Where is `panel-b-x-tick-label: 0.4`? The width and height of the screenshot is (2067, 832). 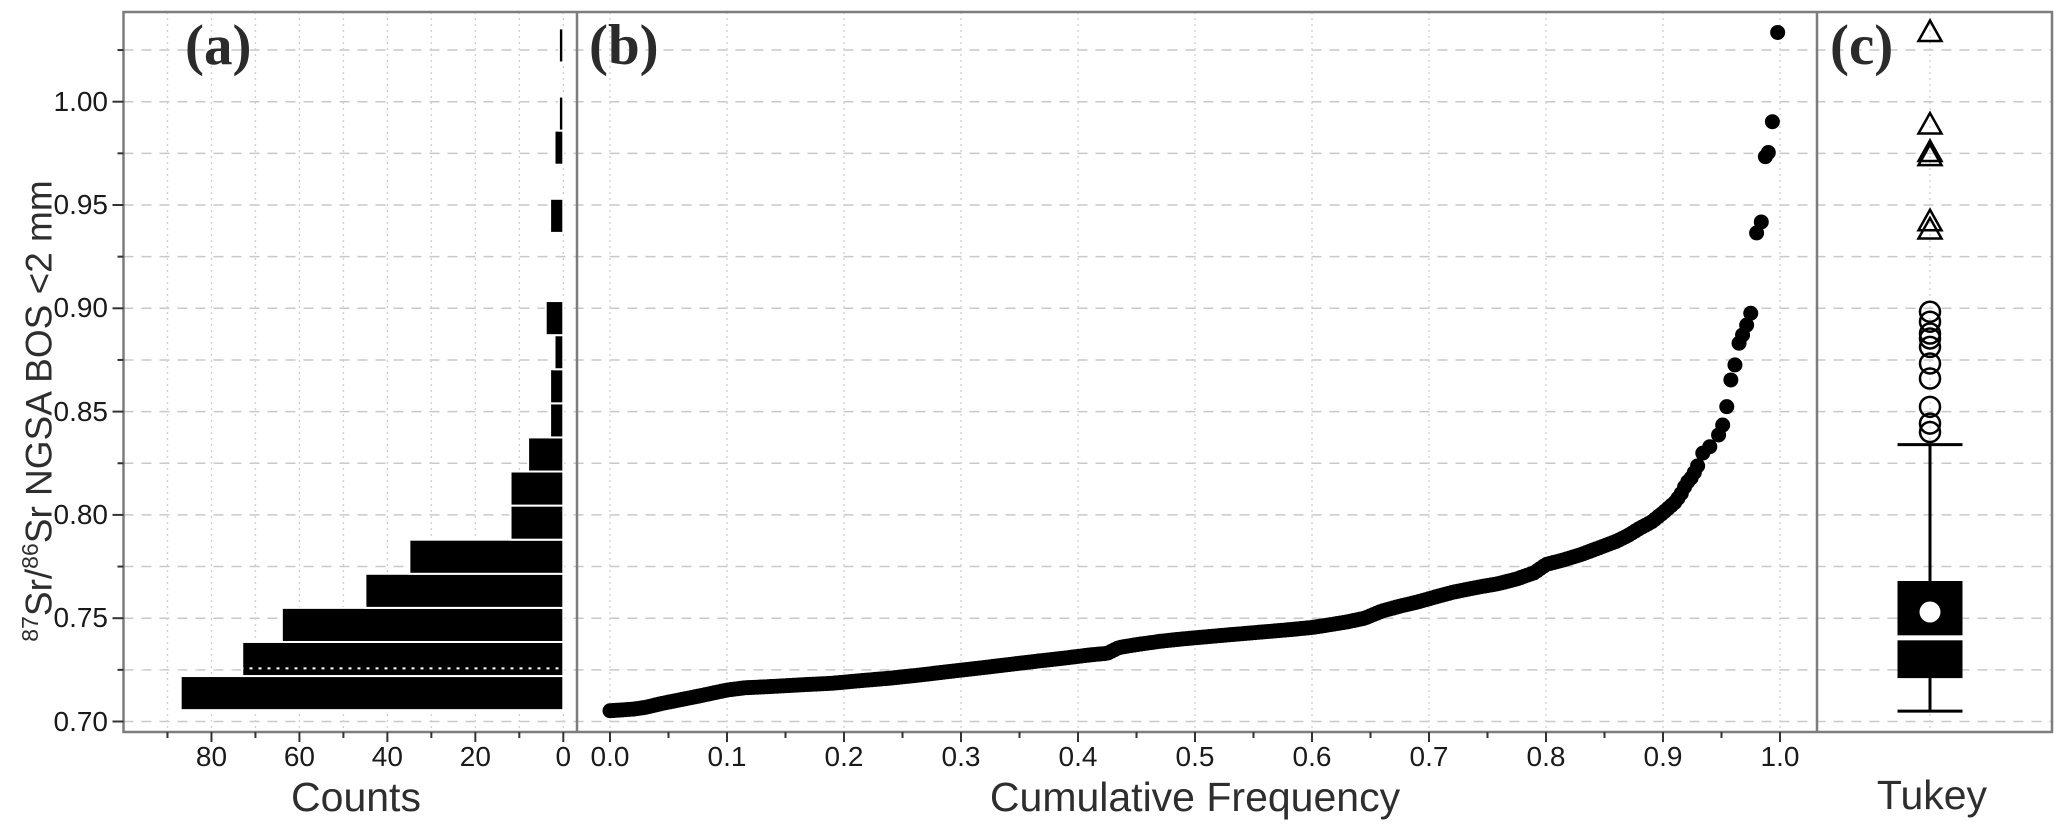
panel-b-x-tick-label: 0.4 is located at coordinates (1078, 756).